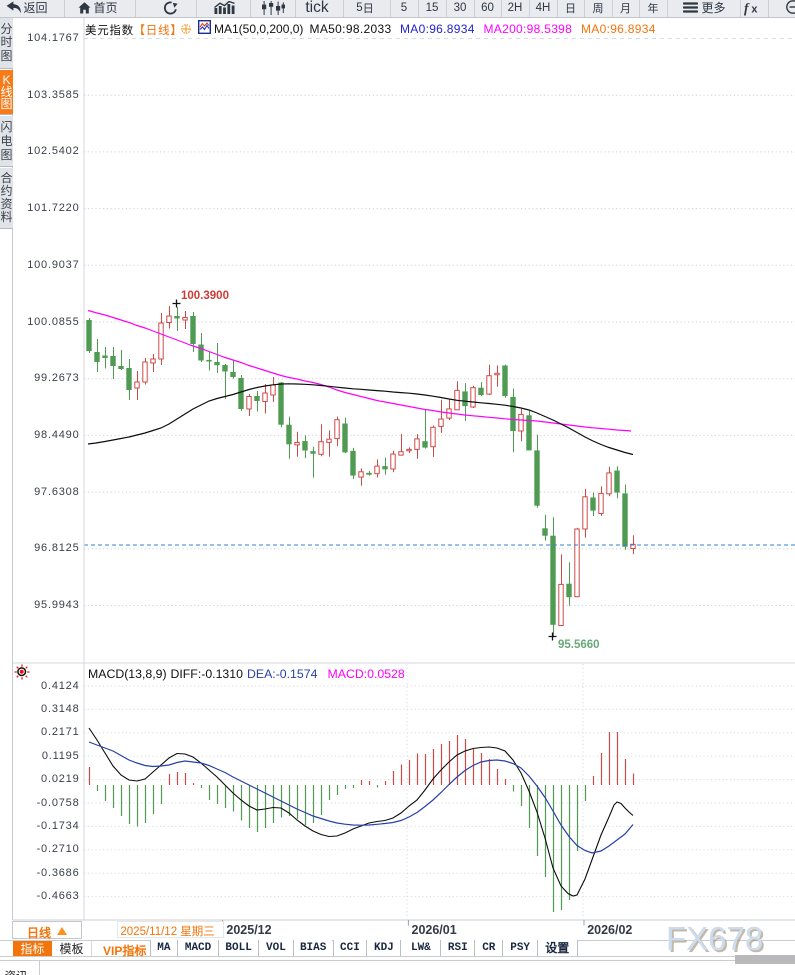  What do you see at coordinates (754, 9) in the screenshot?
I see `svg-text: x` at bounding box center [754, 9].